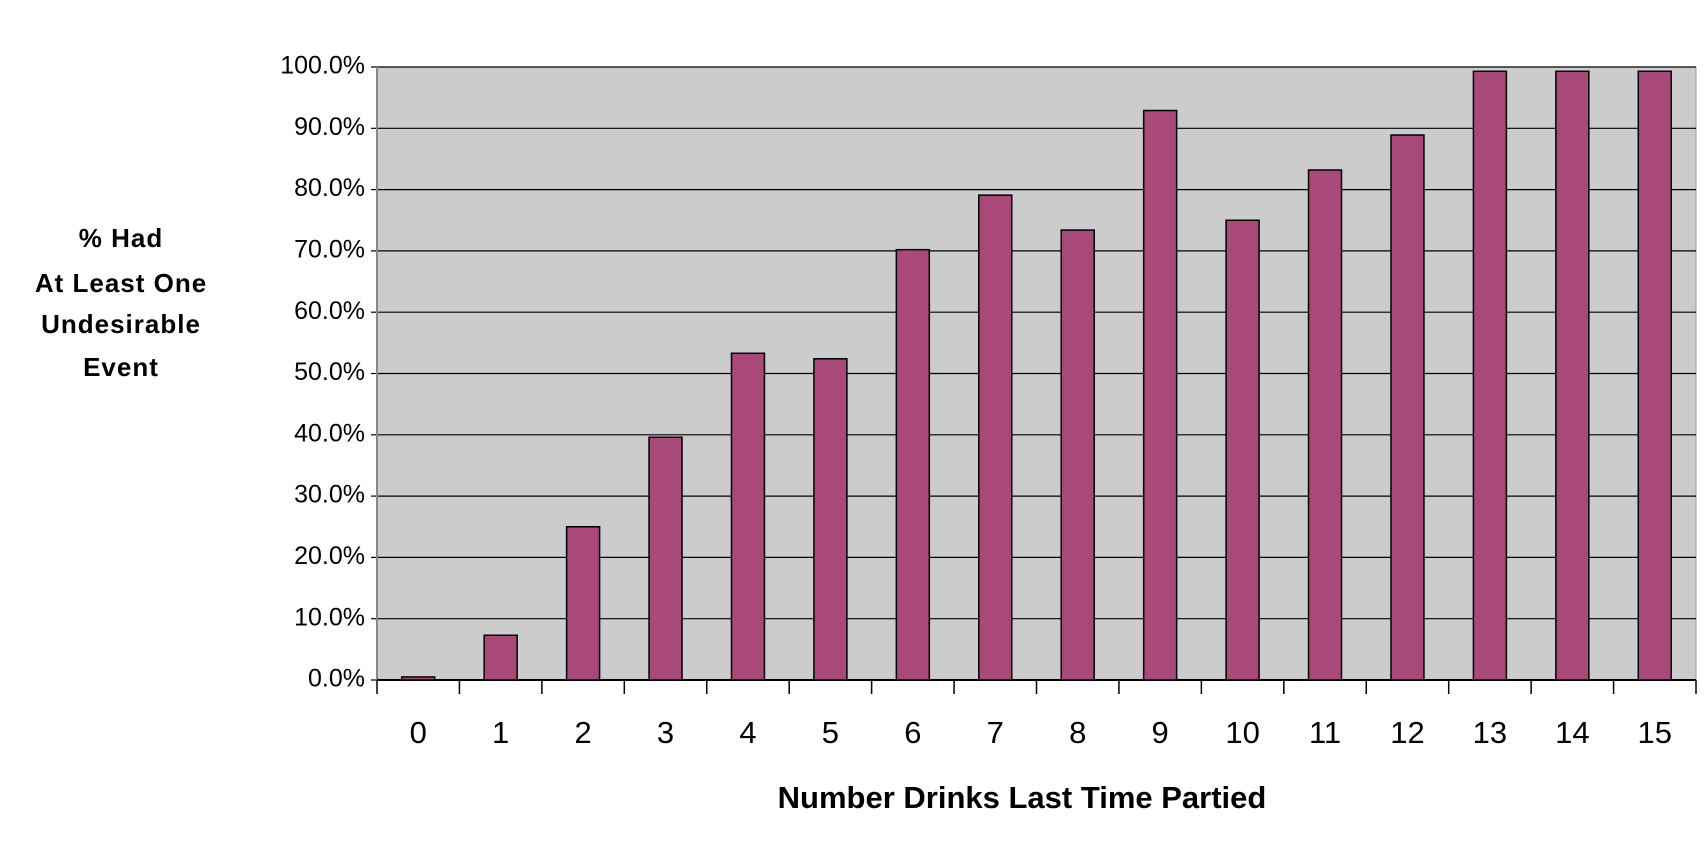 The width and height of the screenshot is (1705, 859). Describe the element at coordinates (121, 283) in the screenshot. I see `y-axis-title: At Least One` at that location.